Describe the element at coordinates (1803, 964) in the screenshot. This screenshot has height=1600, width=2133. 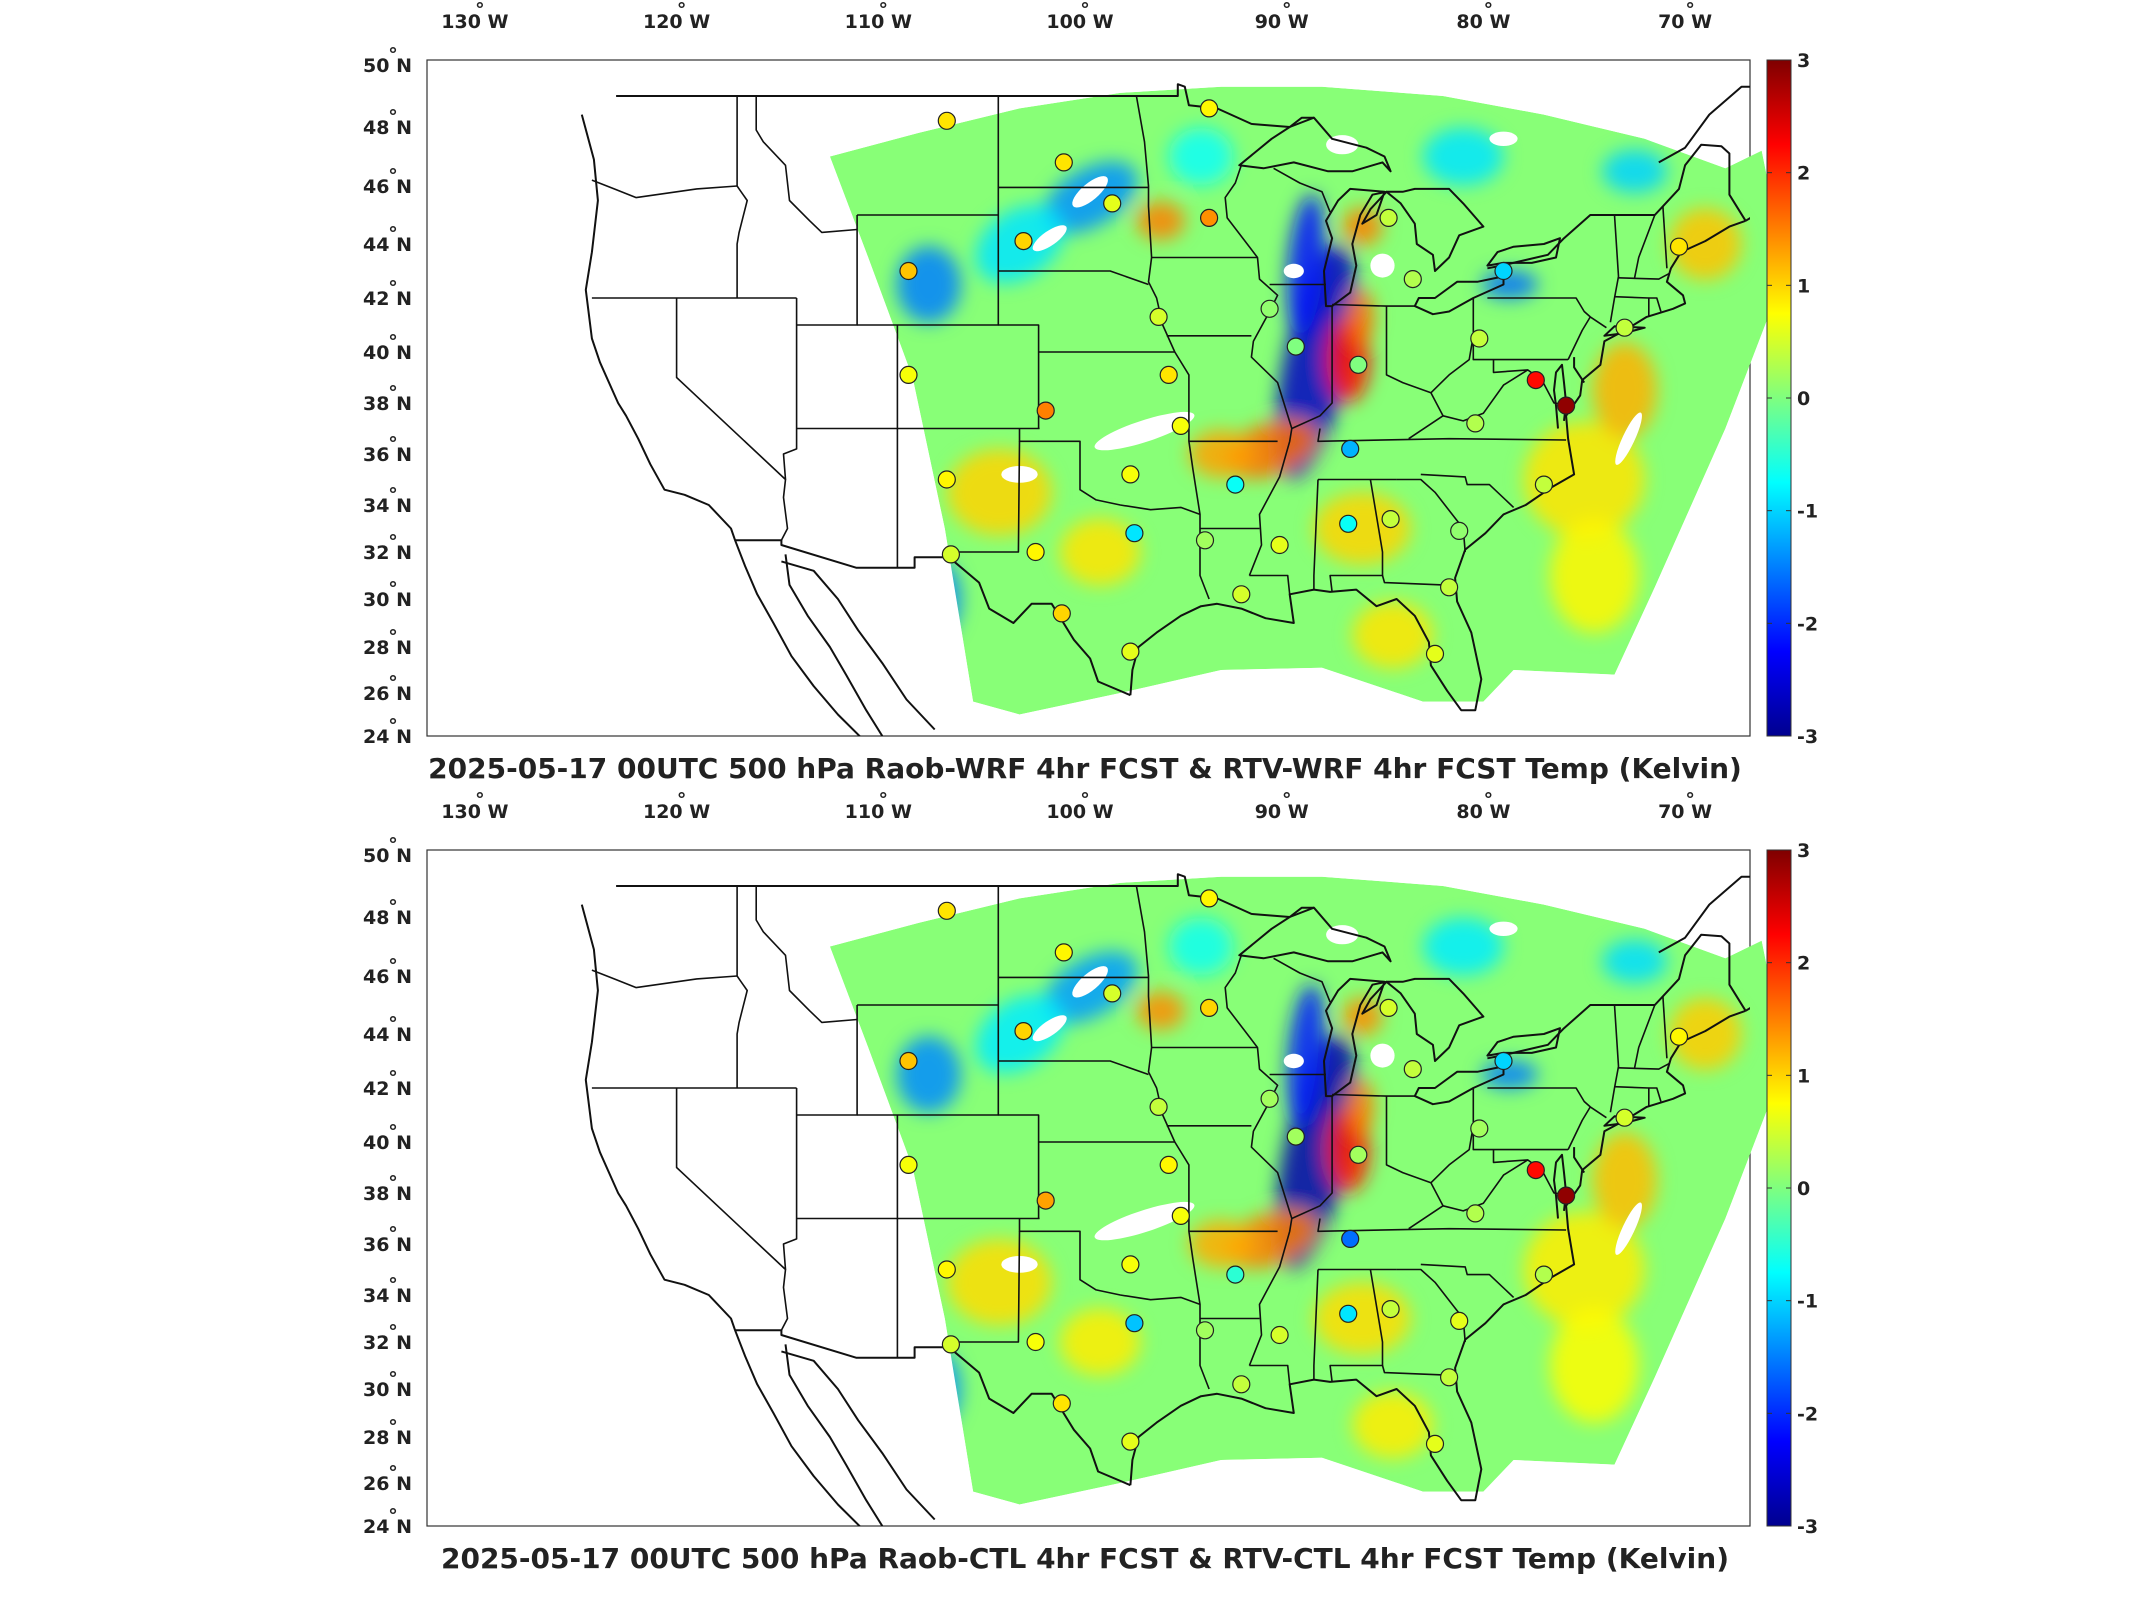
I see `colorbar-tick-label: 2` at that location.